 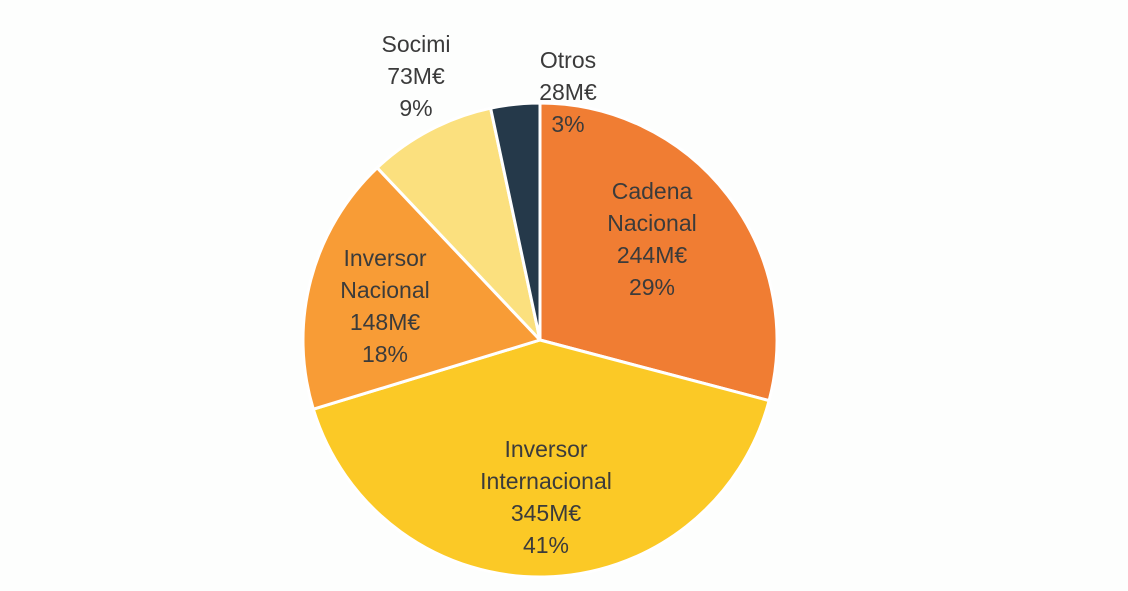 I want to click on label-otros-value: 28M€, so click(x=568, y=92).